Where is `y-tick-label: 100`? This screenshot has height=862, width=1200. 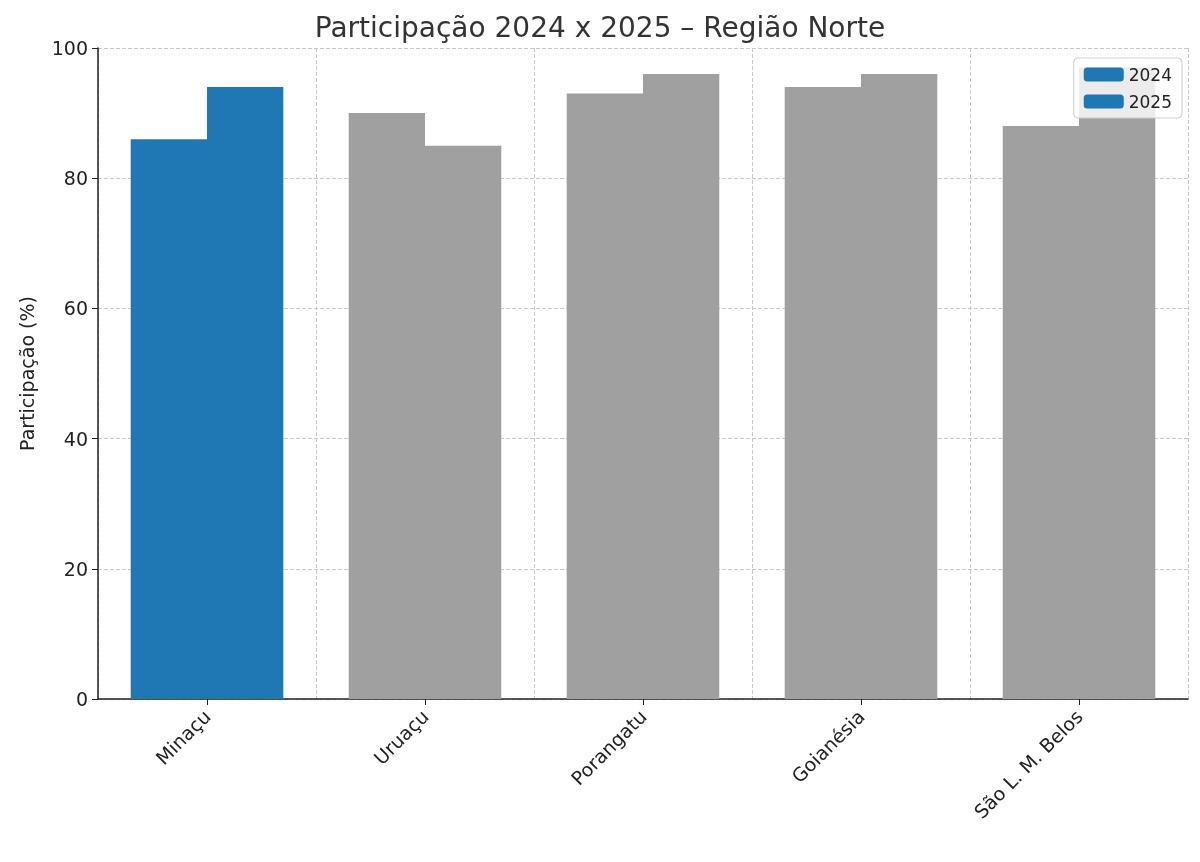
y-tick-label: 100 is located at coordinates (69, 48).